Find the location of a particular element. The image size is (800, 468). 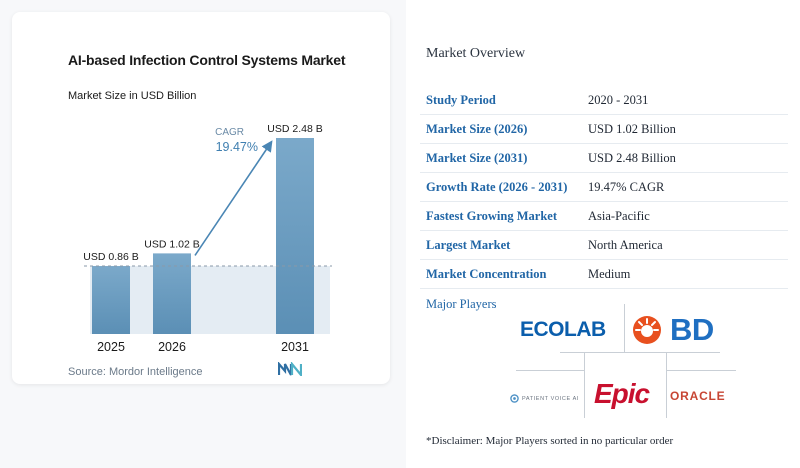

epic-logo: Epic is located at coordinates (622, 393).